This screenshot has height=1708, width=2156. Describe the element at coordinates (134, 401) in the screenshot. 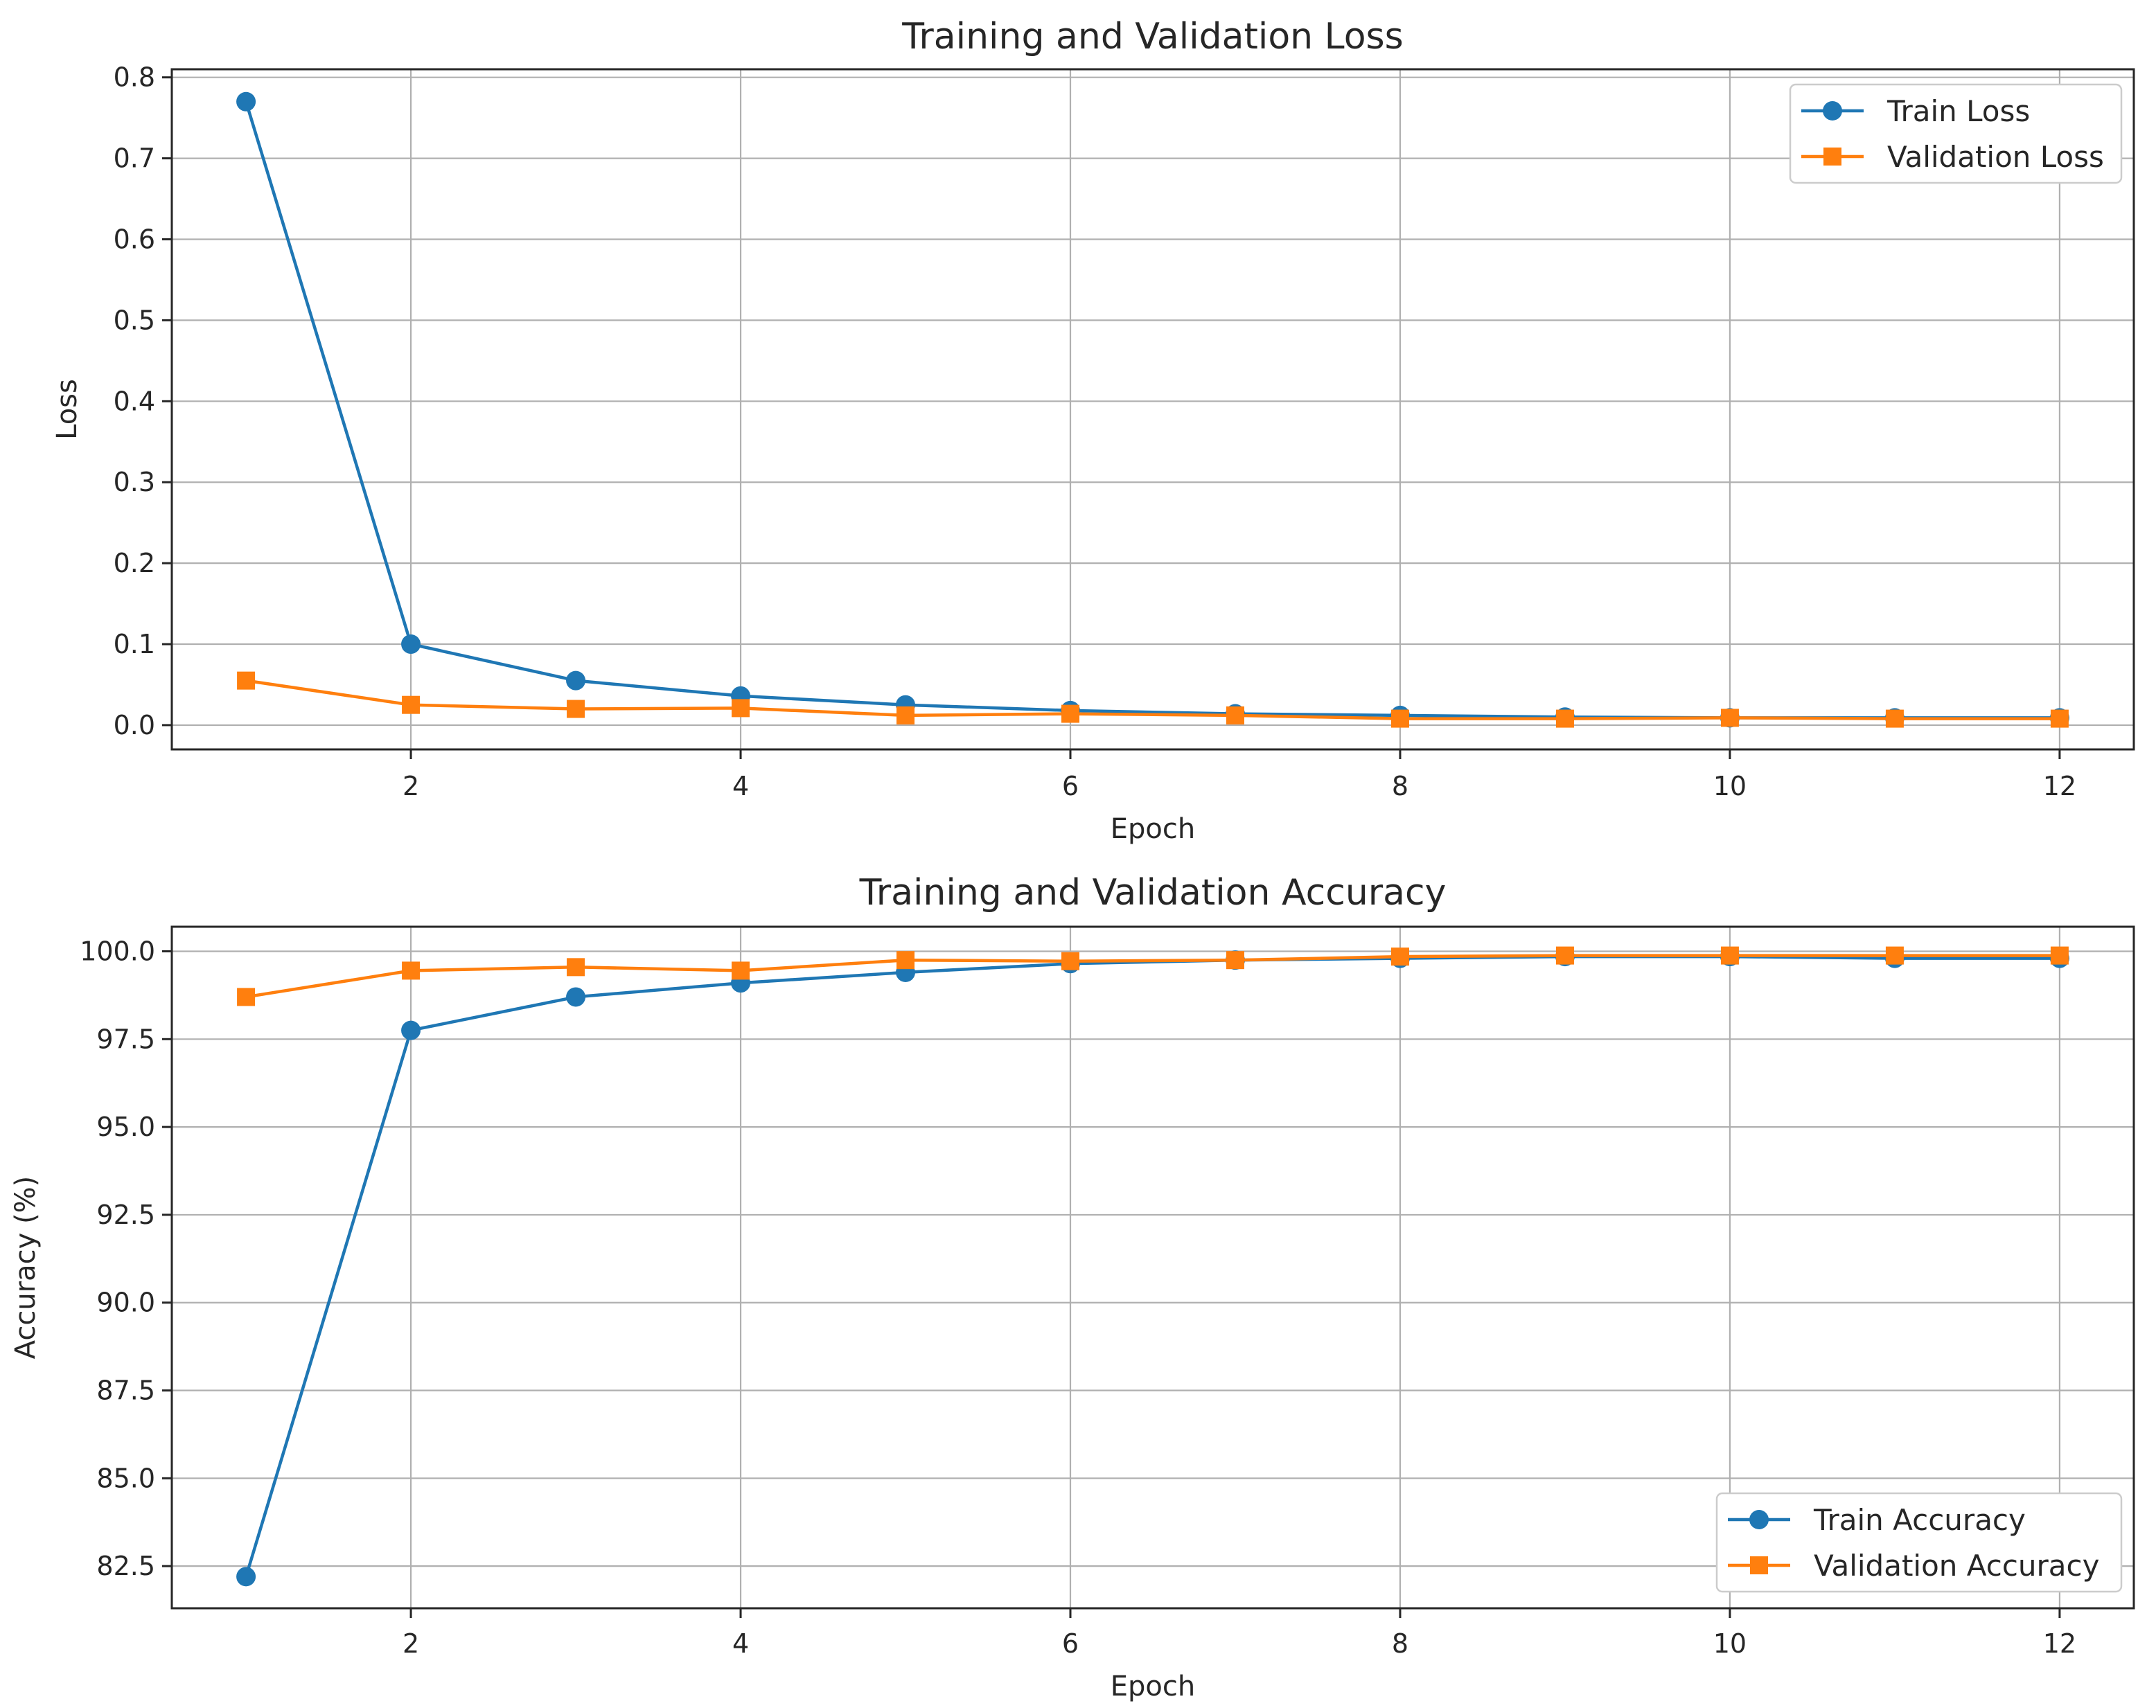

I see `y-tick-label: 0.4` at that location.